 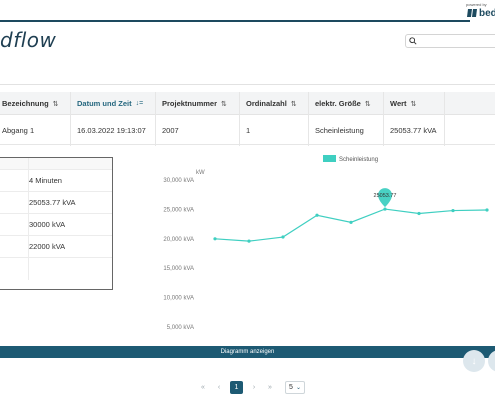 I want to click on detail-value: 22000 kVA, so click(x=47, y=246).